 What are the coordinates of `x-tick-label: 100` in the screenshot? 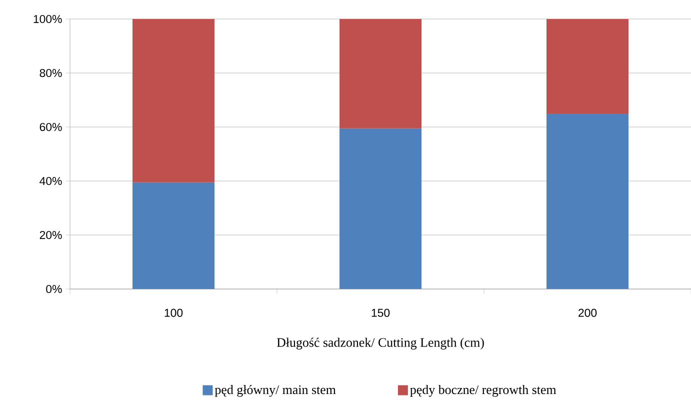 It's located at (173, 312).